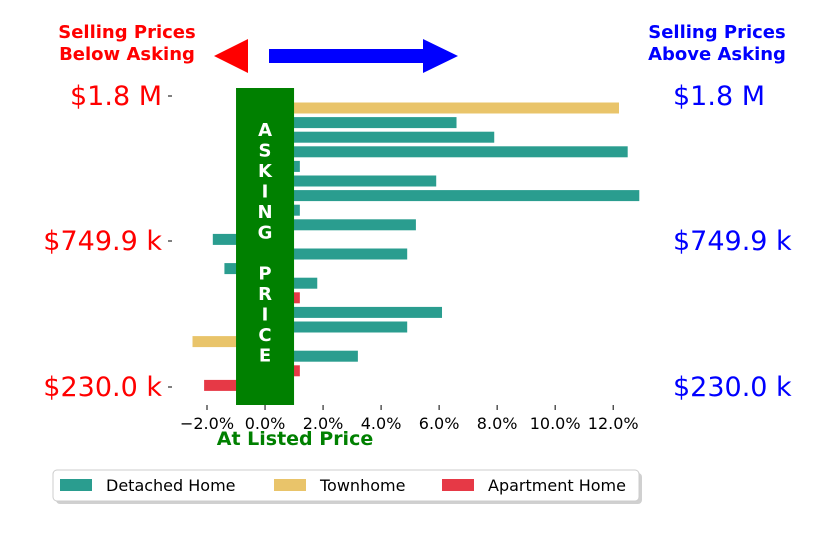 Image resolution: width=834 pixels, height=541 pixels. I want to click on legend-label: Townhome, so click(362, 485).